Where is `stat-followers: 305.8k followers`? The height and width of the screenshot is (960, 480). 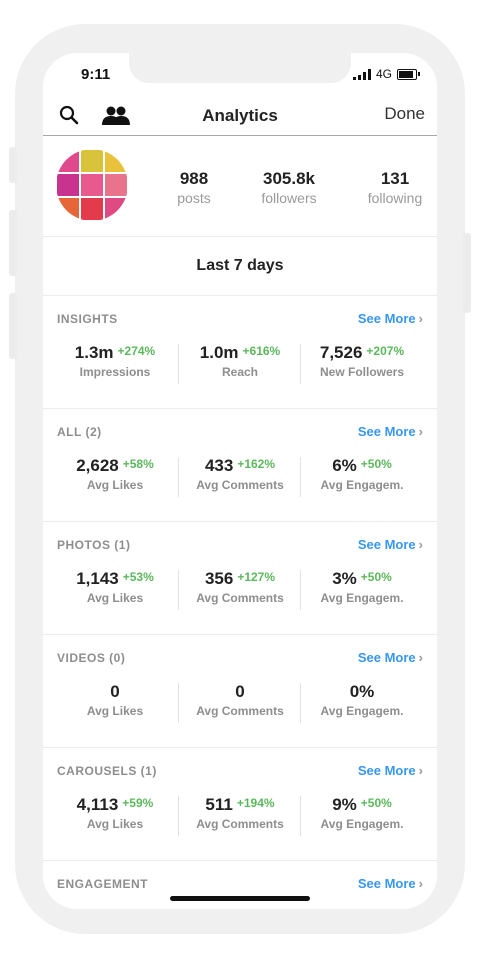 stat-followers: 305.8k followers is located at coordinates (289, 187).